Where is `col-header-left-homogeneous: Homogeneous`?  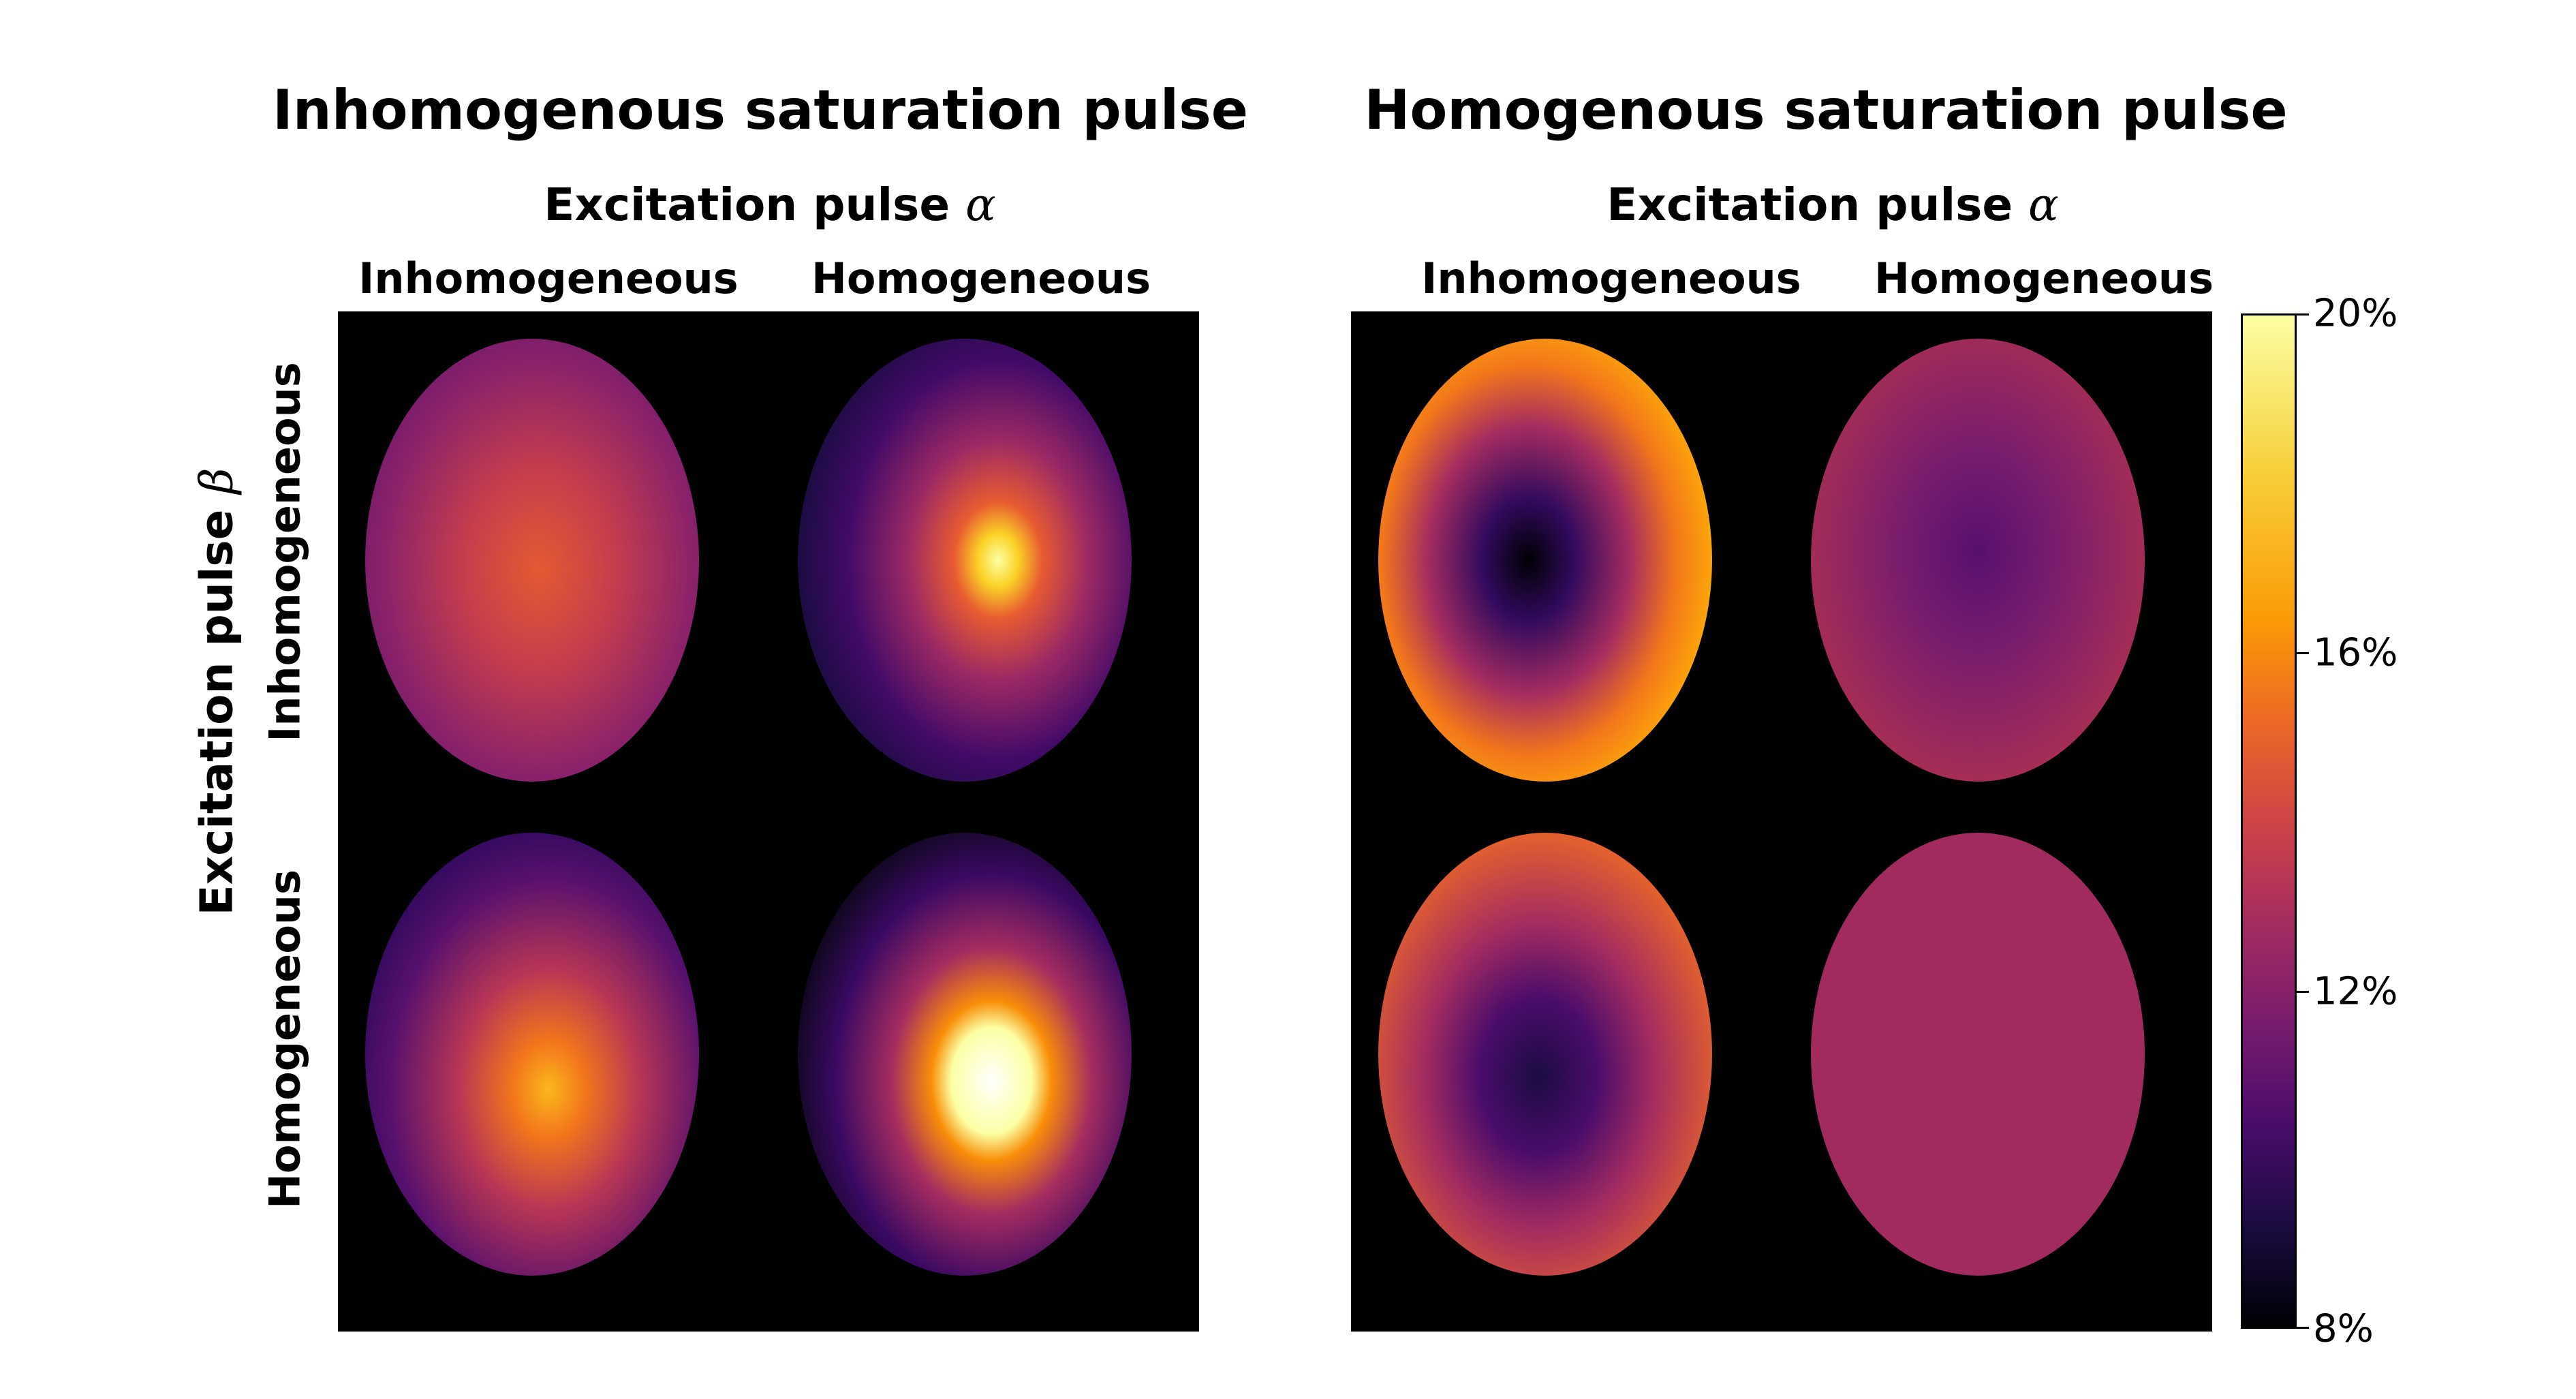
col-header-left-homogeneous: Homogeneous is located at coordinates (981, 278).